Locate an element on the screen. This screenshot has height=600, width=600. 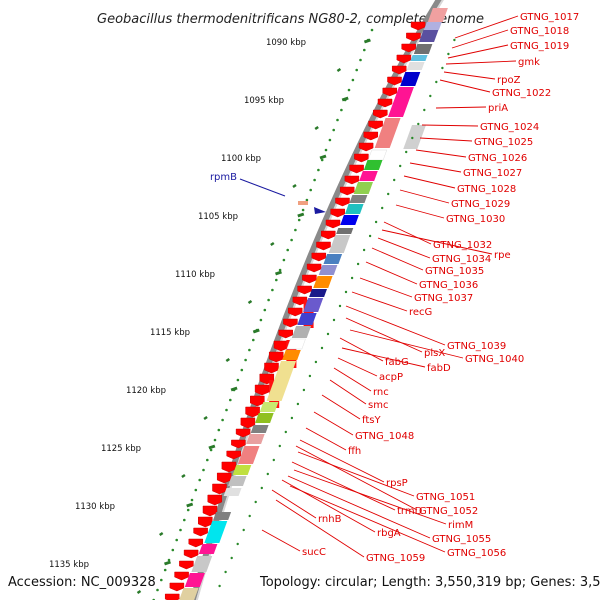
gene-label: GTNG_1039 is located at coordinates (476, 346).